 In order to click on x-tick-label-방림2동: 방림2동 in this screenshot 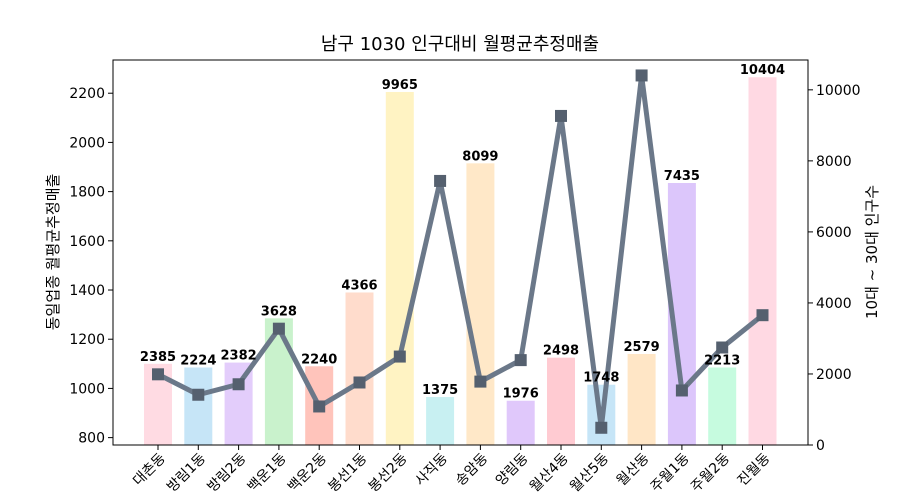, I will do `click(226, 472)`.